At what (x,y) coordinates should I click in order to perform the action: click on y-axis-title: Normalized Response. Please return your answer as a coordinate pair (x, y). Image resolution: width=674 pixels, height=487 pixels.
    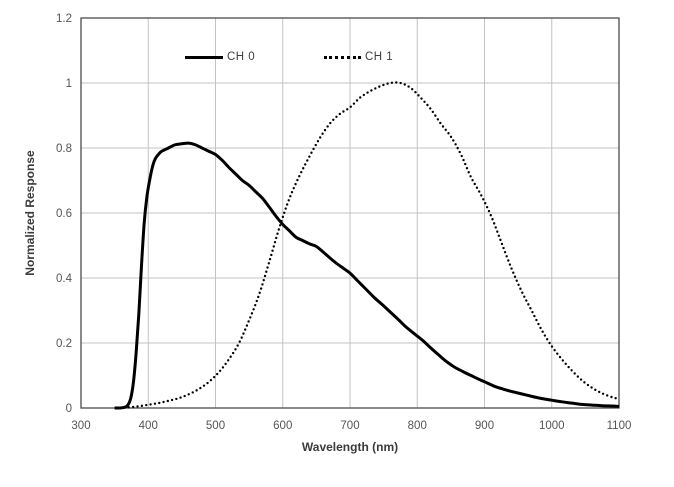
    Looking at the image, I should click on (30, 213).